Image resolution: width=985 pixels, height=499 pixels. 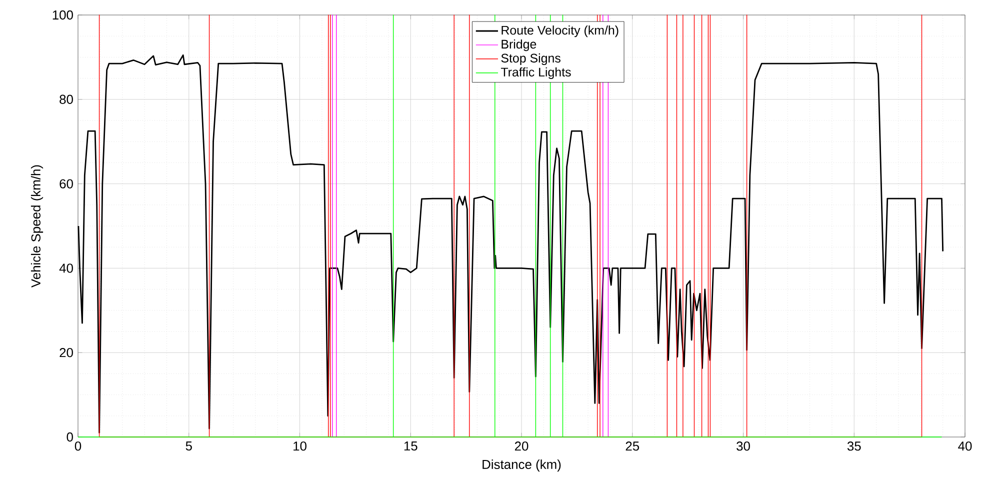 What do you see at coordinates (189, 446) in the screenshot?
I see `x-tick-label: 5` at bounding box center [189, 446].